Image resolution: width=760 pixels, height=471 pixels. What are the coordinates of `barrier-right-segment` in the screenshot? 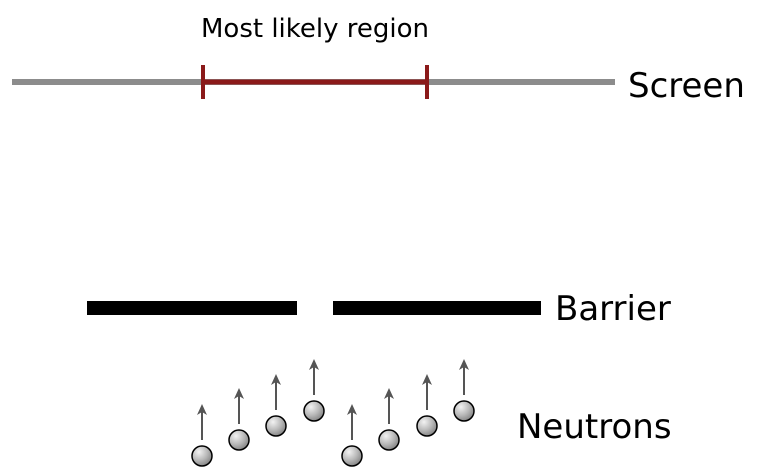 It's located at (437, 308).